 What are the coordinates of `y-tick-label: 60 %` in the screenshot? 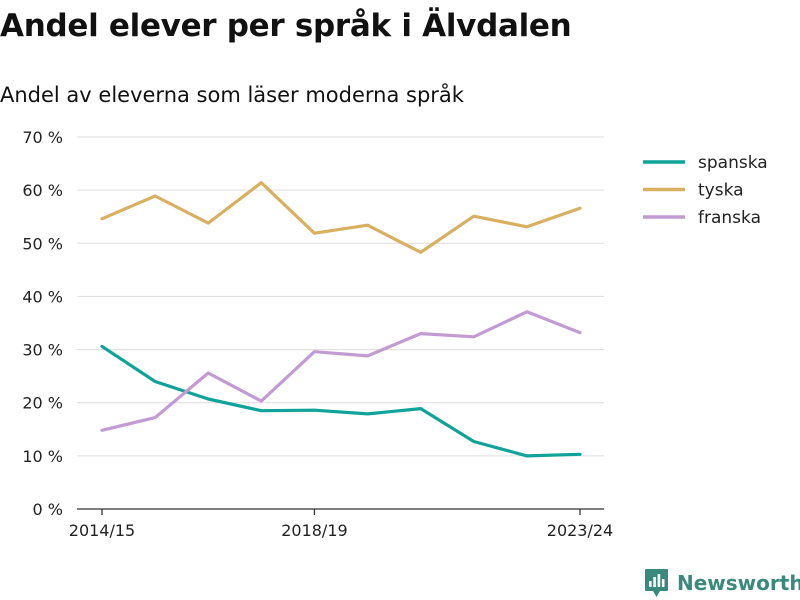 It's located at (42, 190).